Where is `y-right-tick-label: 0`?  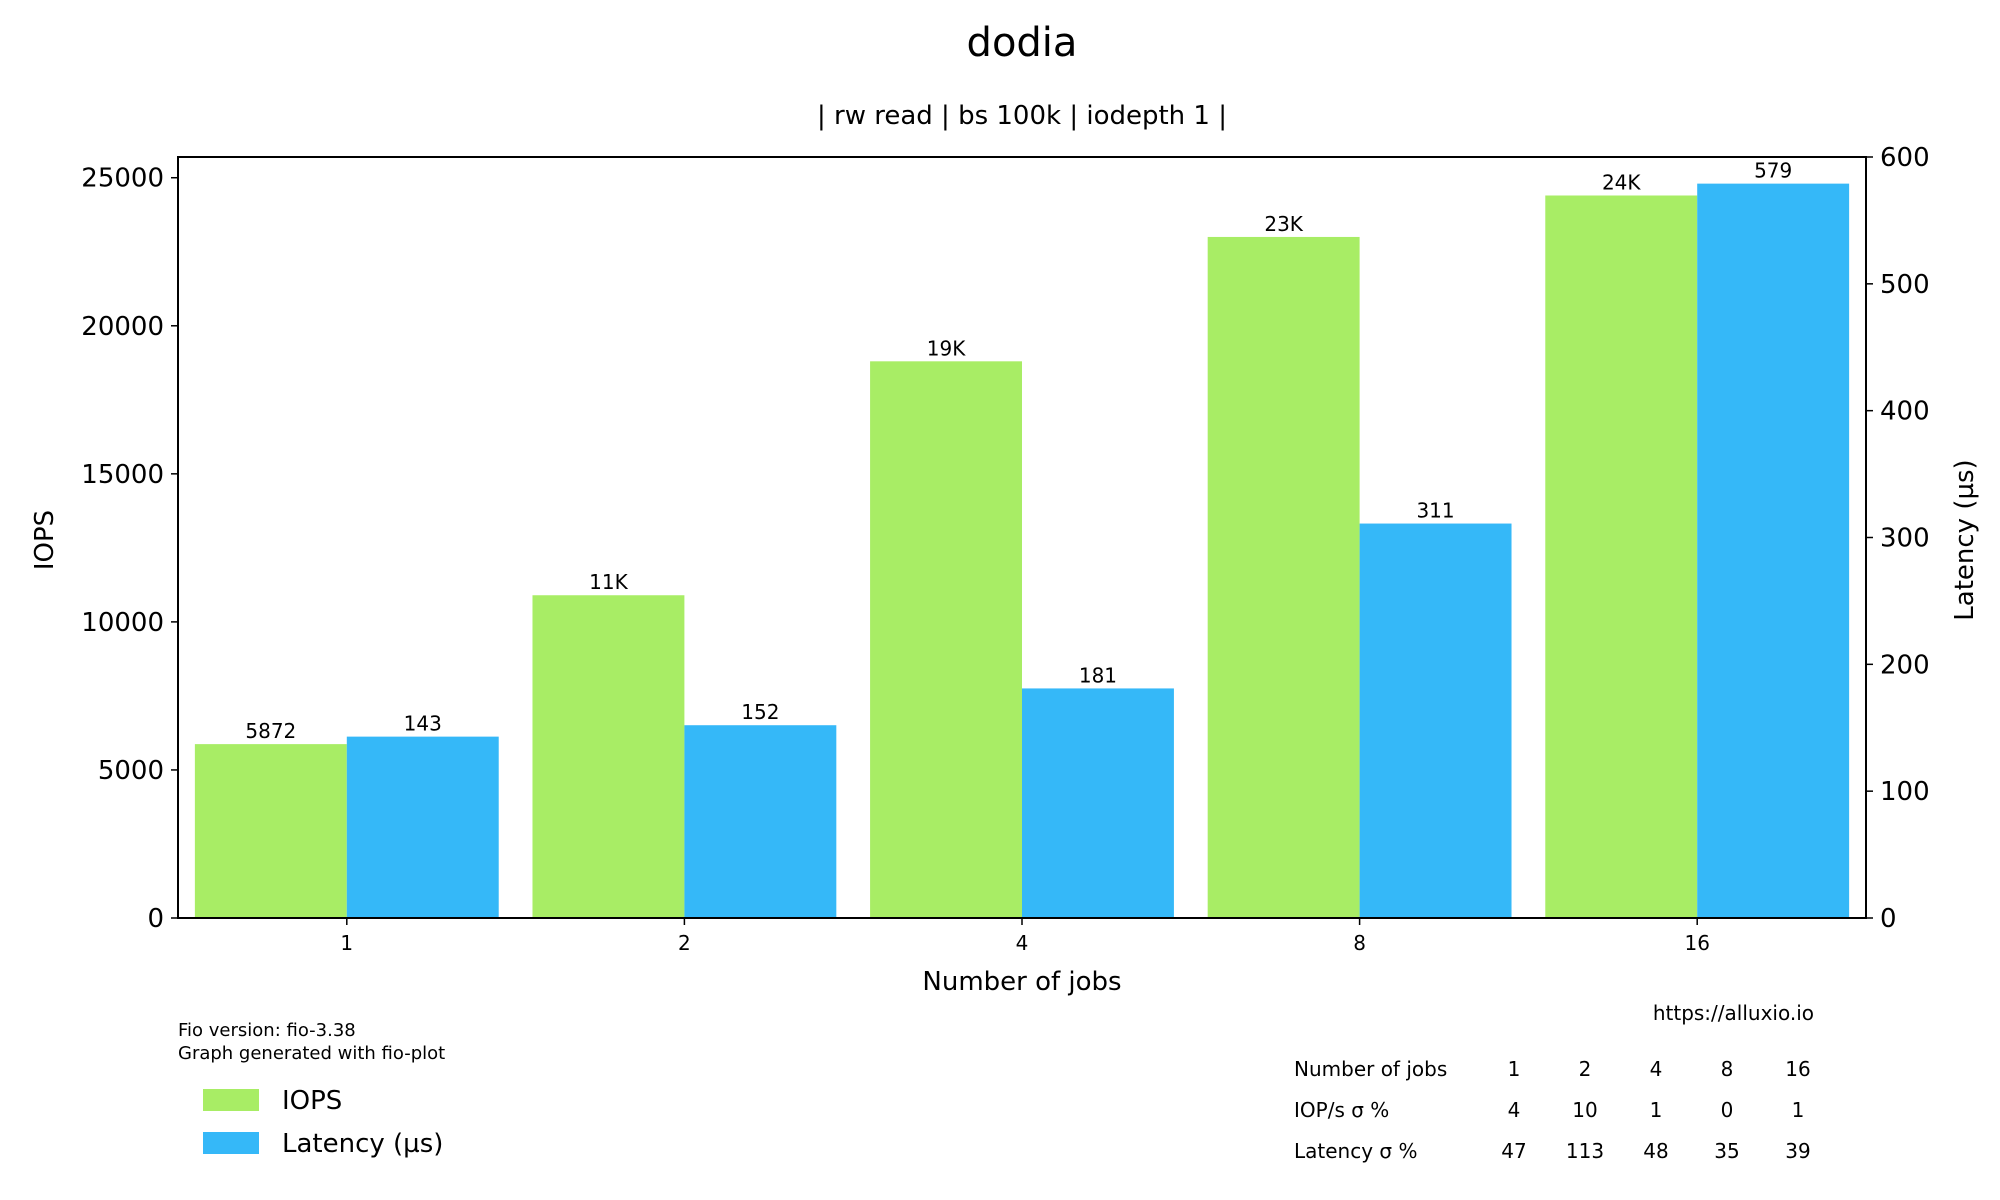
y-right-tick-label: 0 is located at coordinates (1888, 919).